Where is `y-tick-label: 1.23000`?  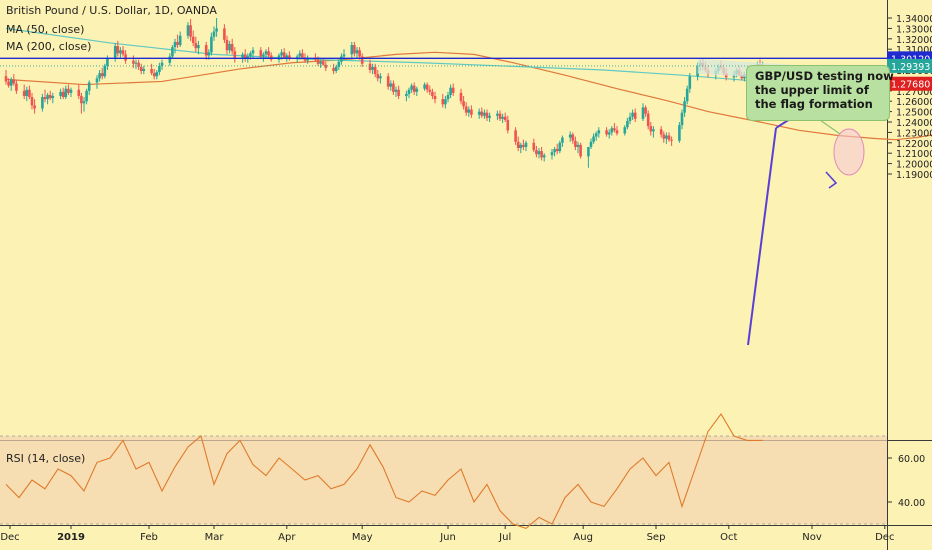
y-tick-label: 1.23000 is located at coordinates (914, 133).